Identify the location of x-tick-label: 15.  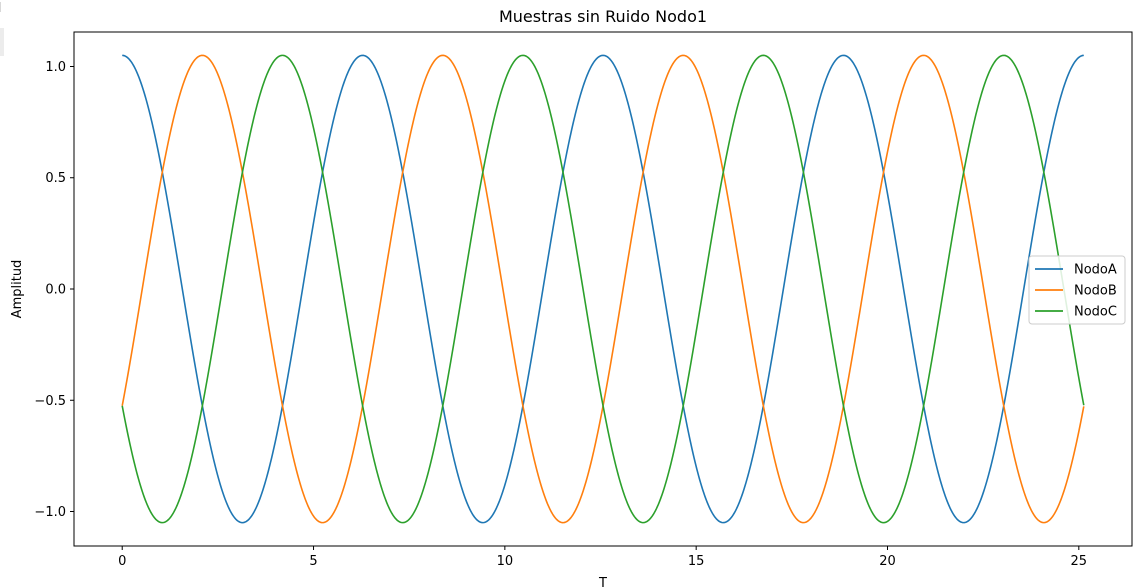
(696, 561).